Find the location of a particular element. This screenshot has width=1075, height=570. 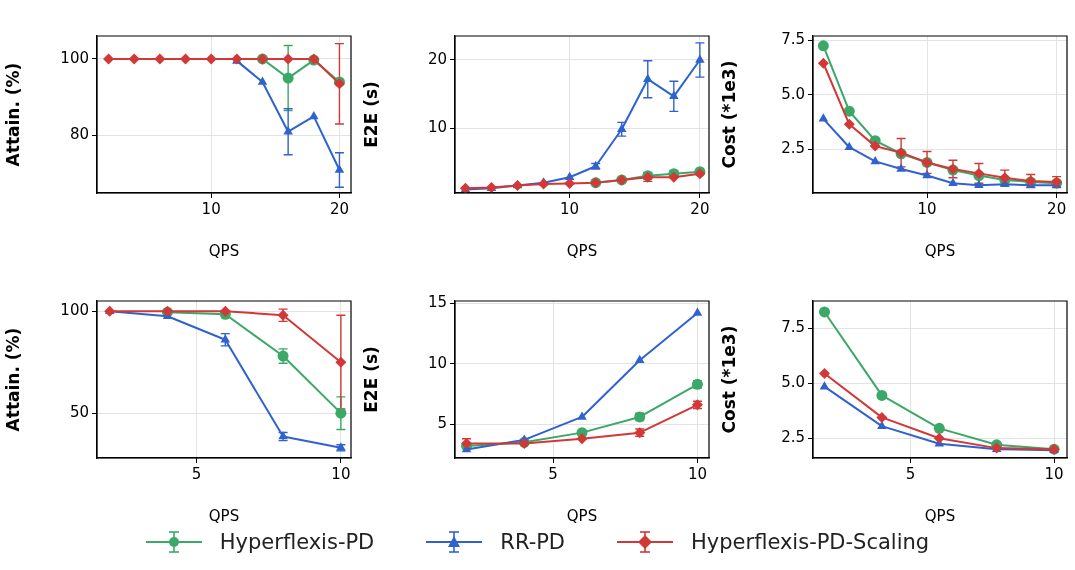

y-tick-label: 80 is located at coordinates (79, 134).